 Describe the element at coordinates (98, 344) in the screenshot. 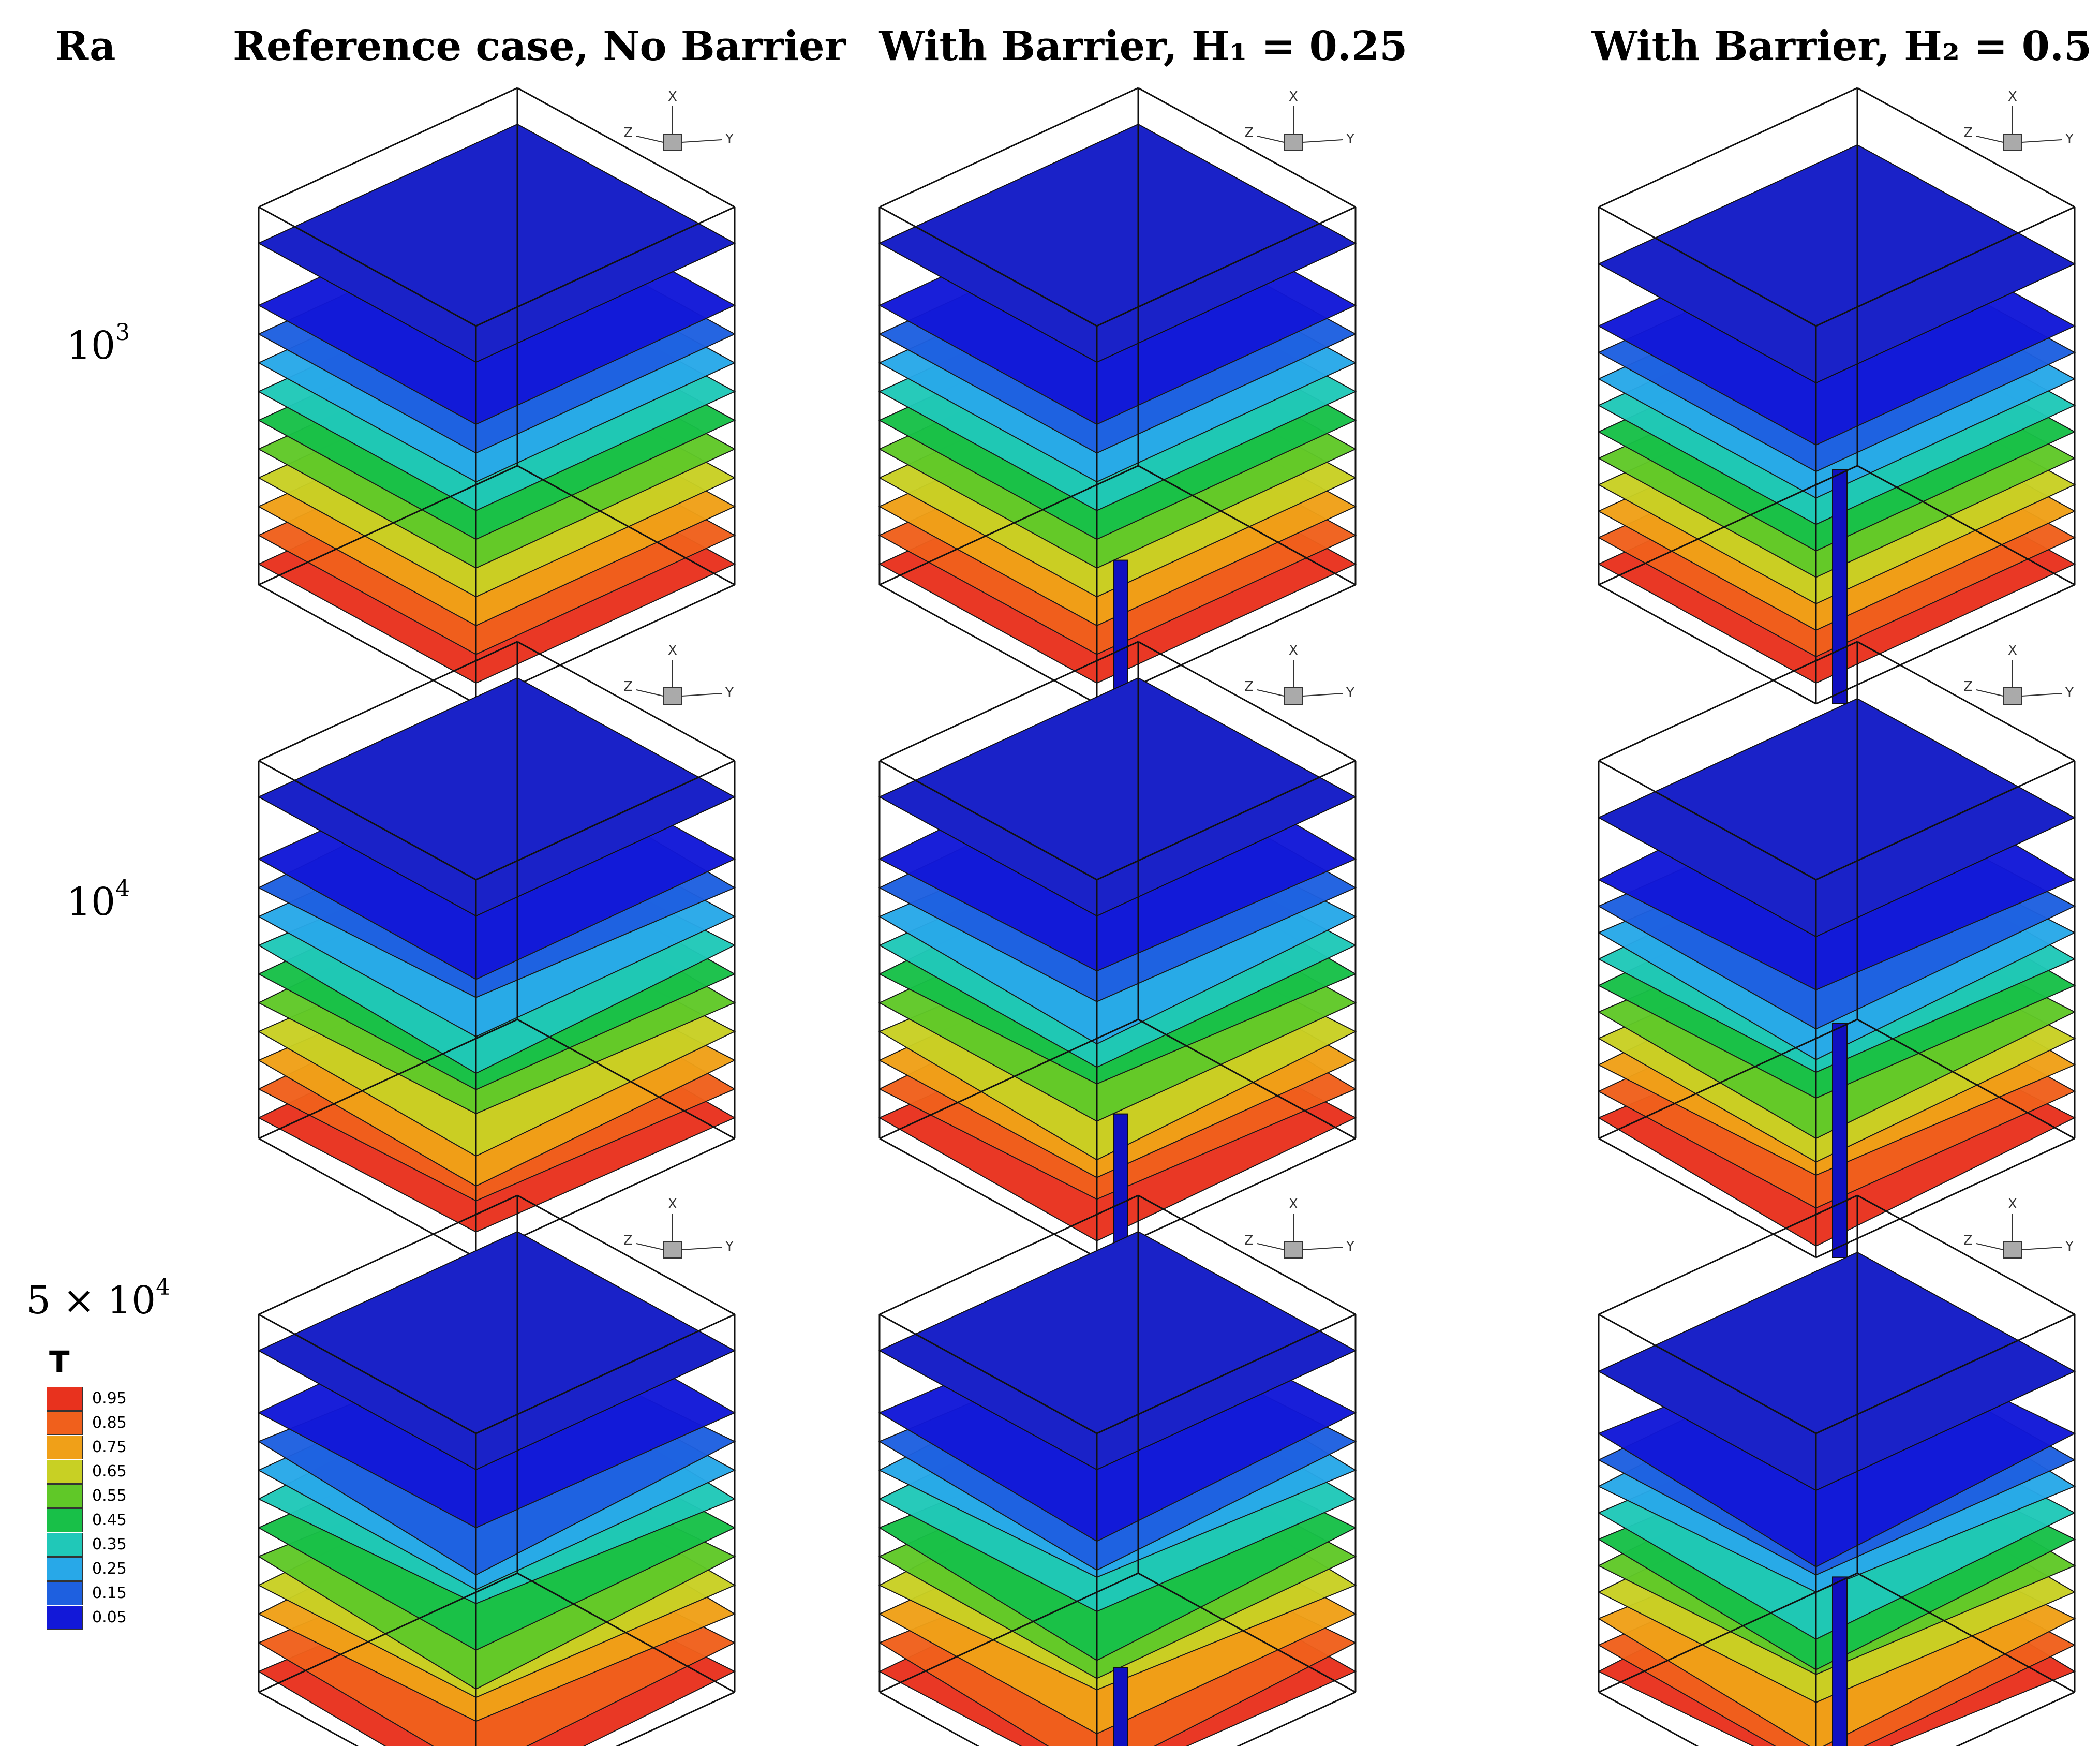

I see `row-label-ra-1e3: 103` at that location.